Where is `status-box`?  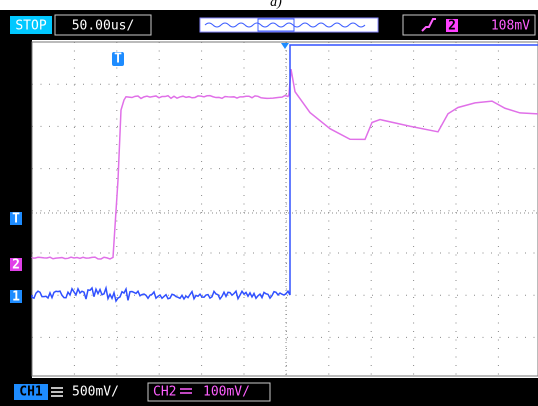
status-box is located at coordinates (31, 25).